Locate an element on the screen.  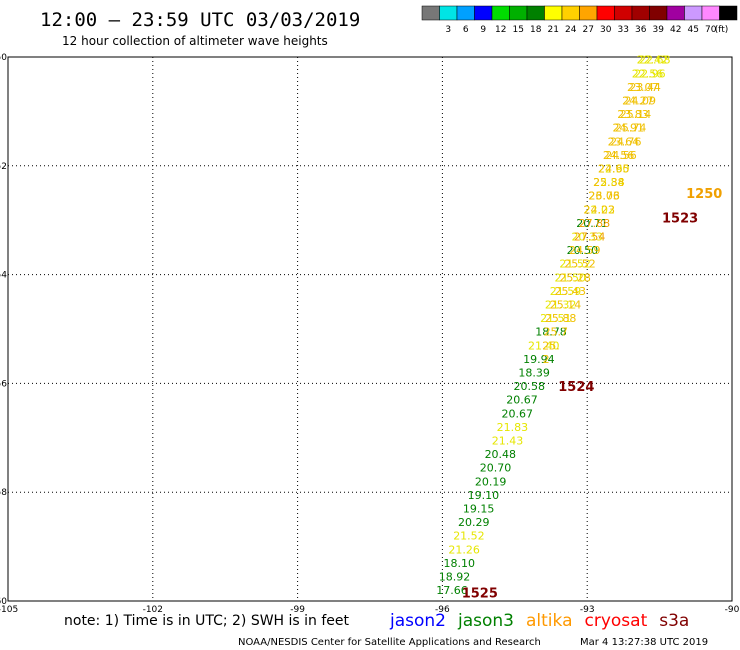
pass-id-label: 1523 is located at coordinates (680, 218).